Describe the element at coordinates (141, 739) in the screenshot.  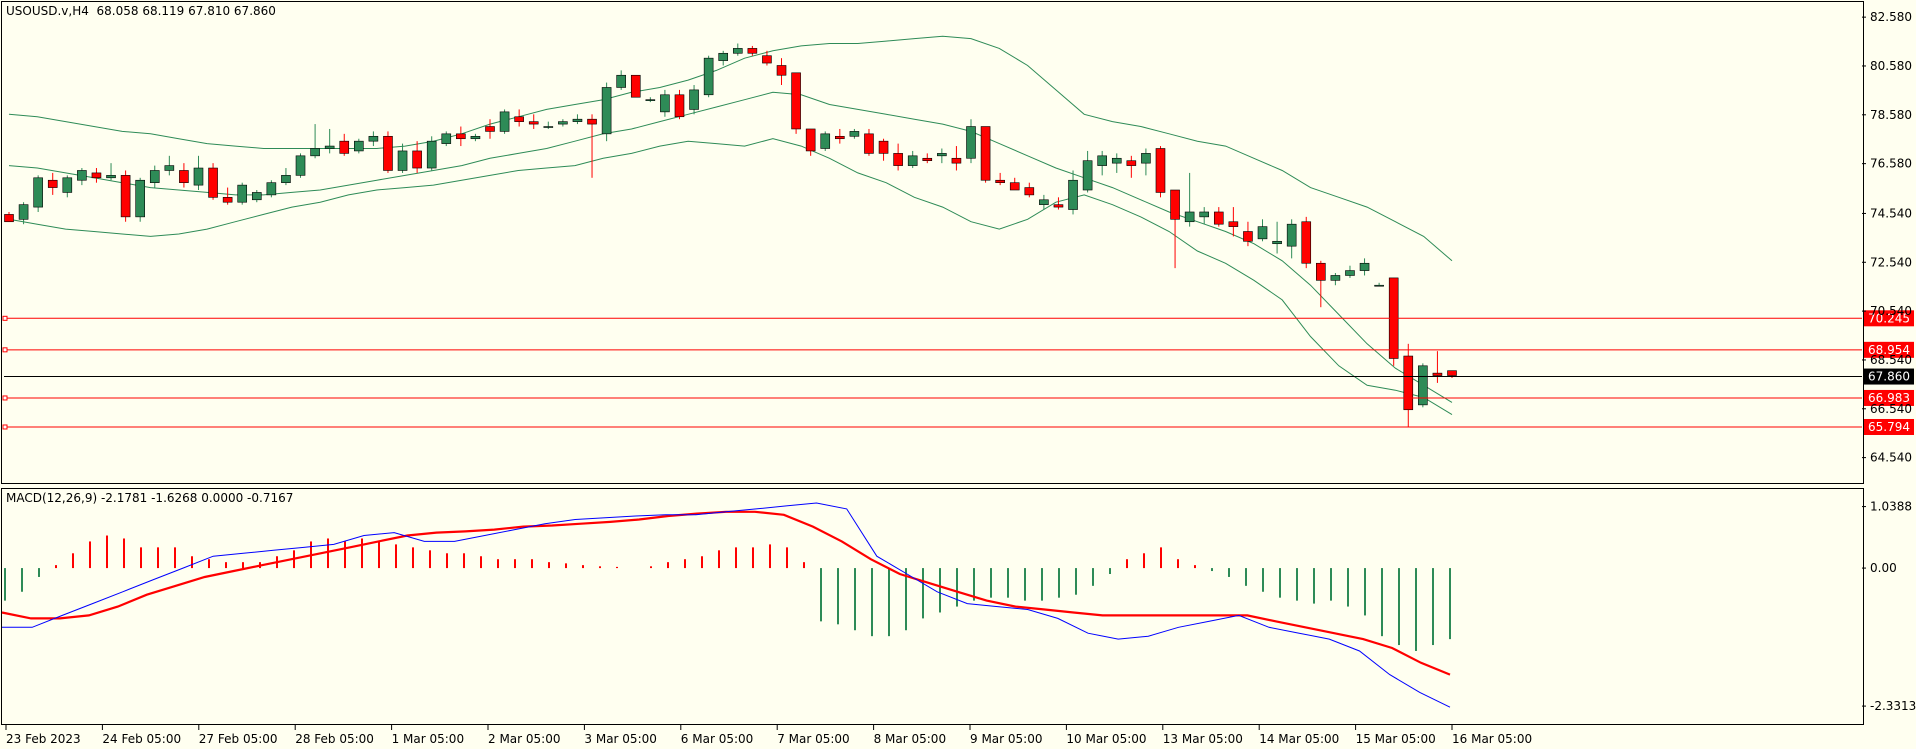
I see `time-tick-label: 24 Feb 05:00` at that location.